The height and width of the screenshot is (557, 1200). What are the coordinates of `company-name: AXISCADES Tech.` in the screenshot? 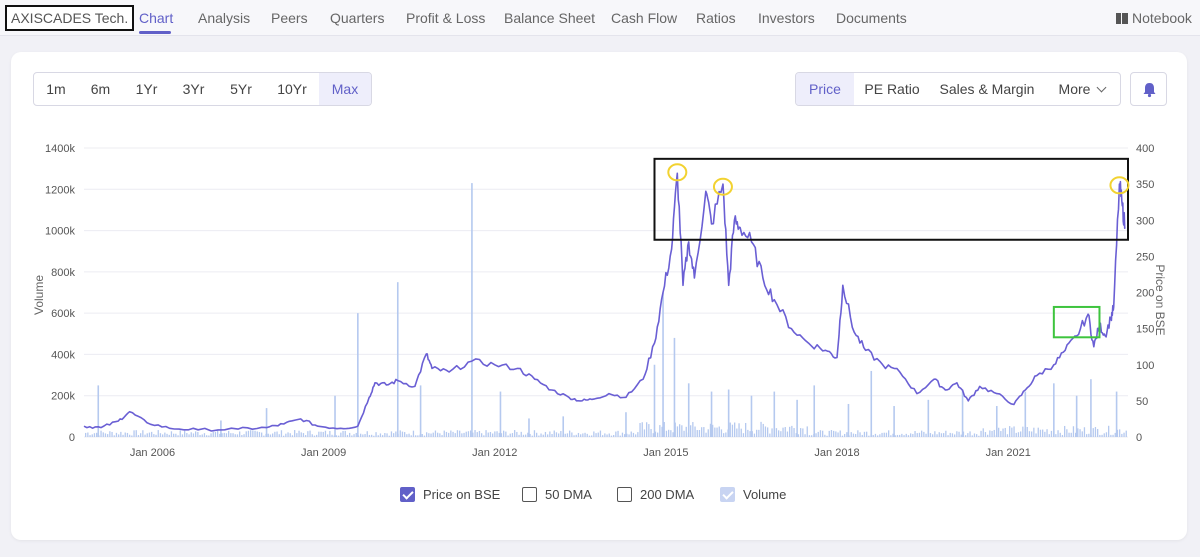 It's located at (70, 18).